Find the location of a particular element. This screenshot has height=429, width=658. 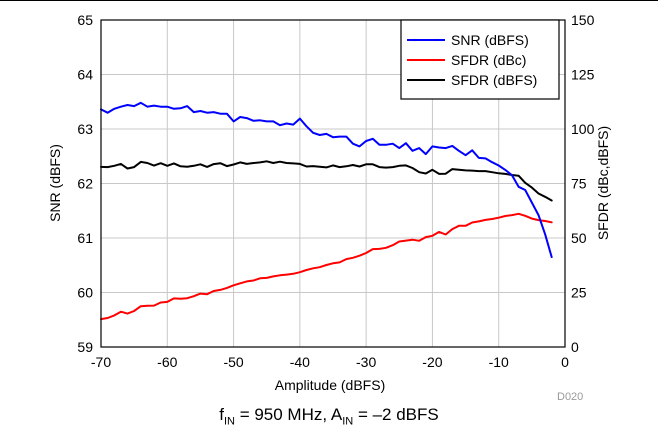

y-left-tick-label: 61 is located at coordinates (85, 238).